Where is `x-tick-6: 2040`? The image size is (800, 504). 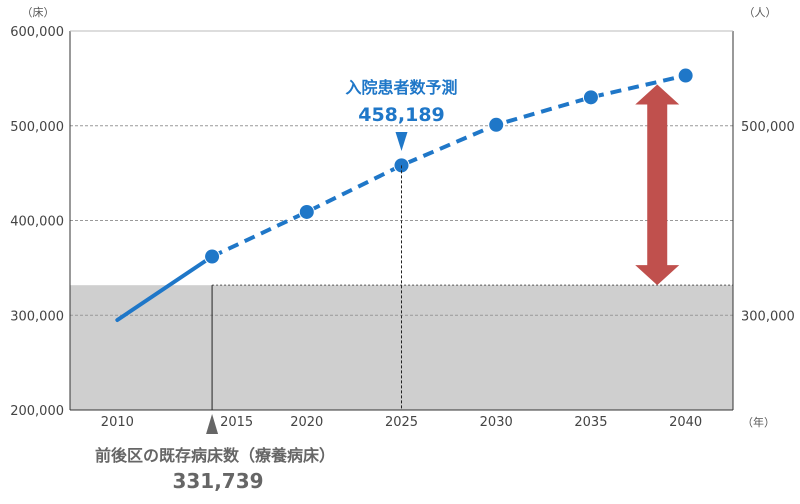 x-tick-6: 2040 is located at coordinates (685, 422).